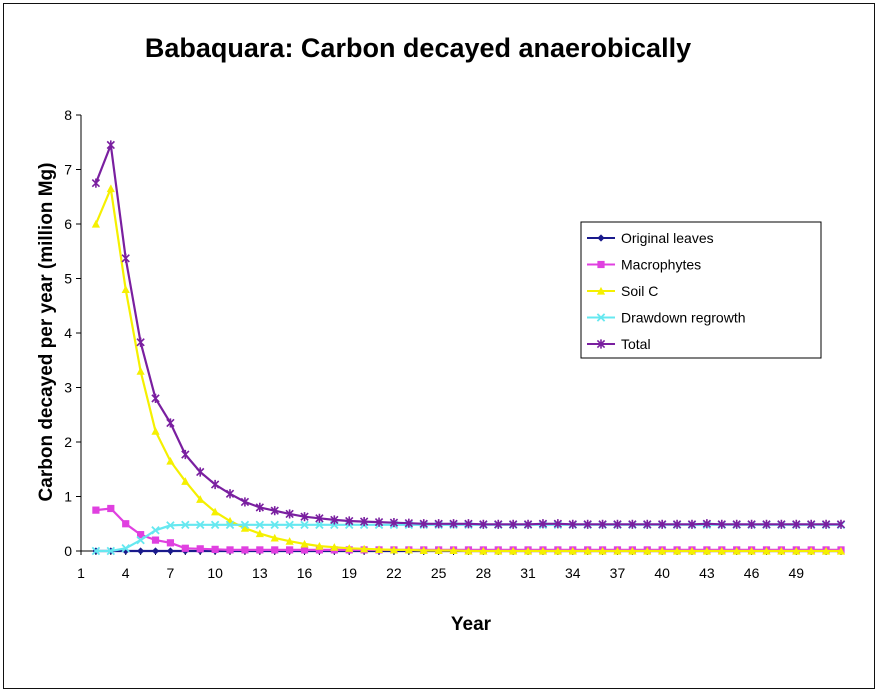  What do you see at coordinates (68, 388) in the screenshot?
I see `y-tick-label: 3` at bounding box center [68, 388].